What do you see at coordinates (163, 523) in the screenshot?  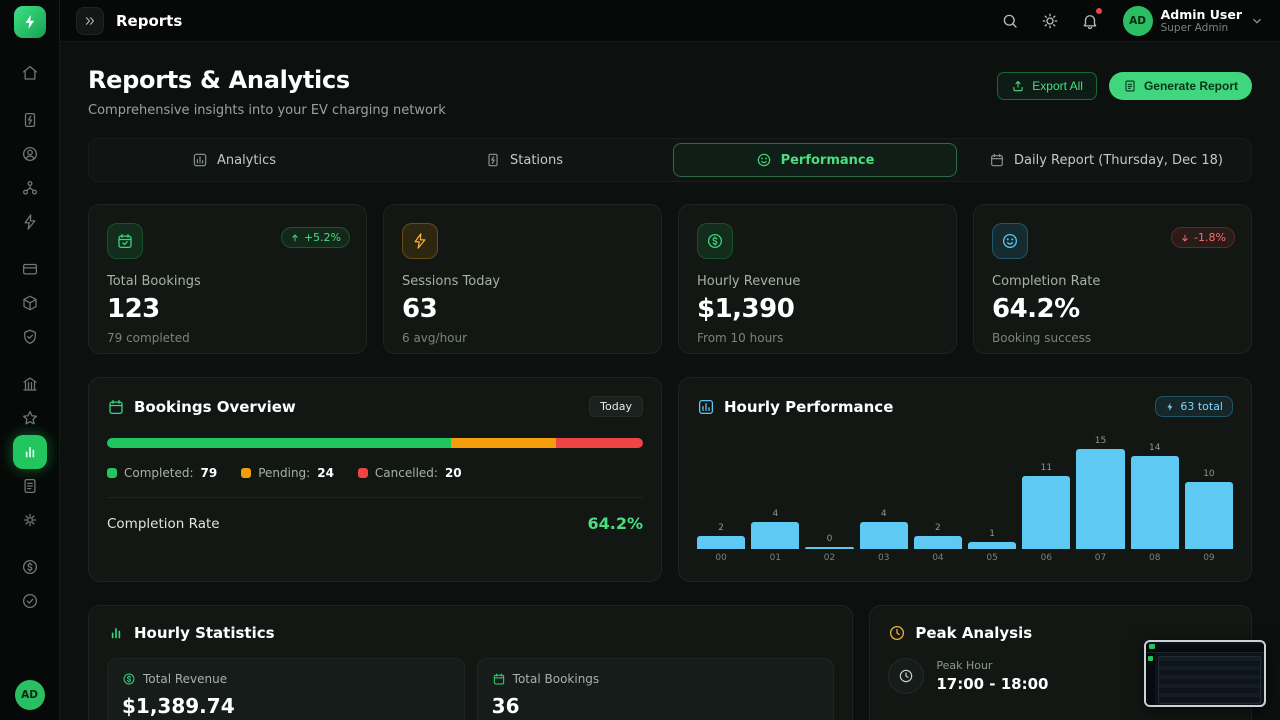 I see `completion-rate-label: Completion Rate` at bounding box center [163, 523].